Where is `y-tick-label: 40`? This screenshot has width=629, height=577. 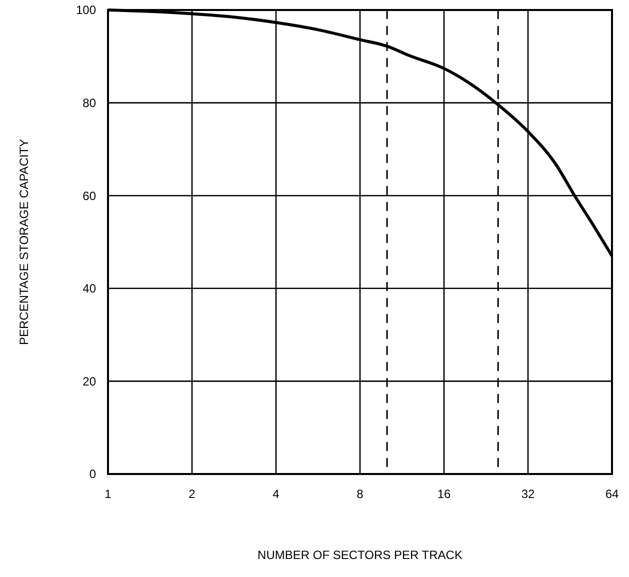
y-tick-label: 40 is located at coordinates (89, 289).